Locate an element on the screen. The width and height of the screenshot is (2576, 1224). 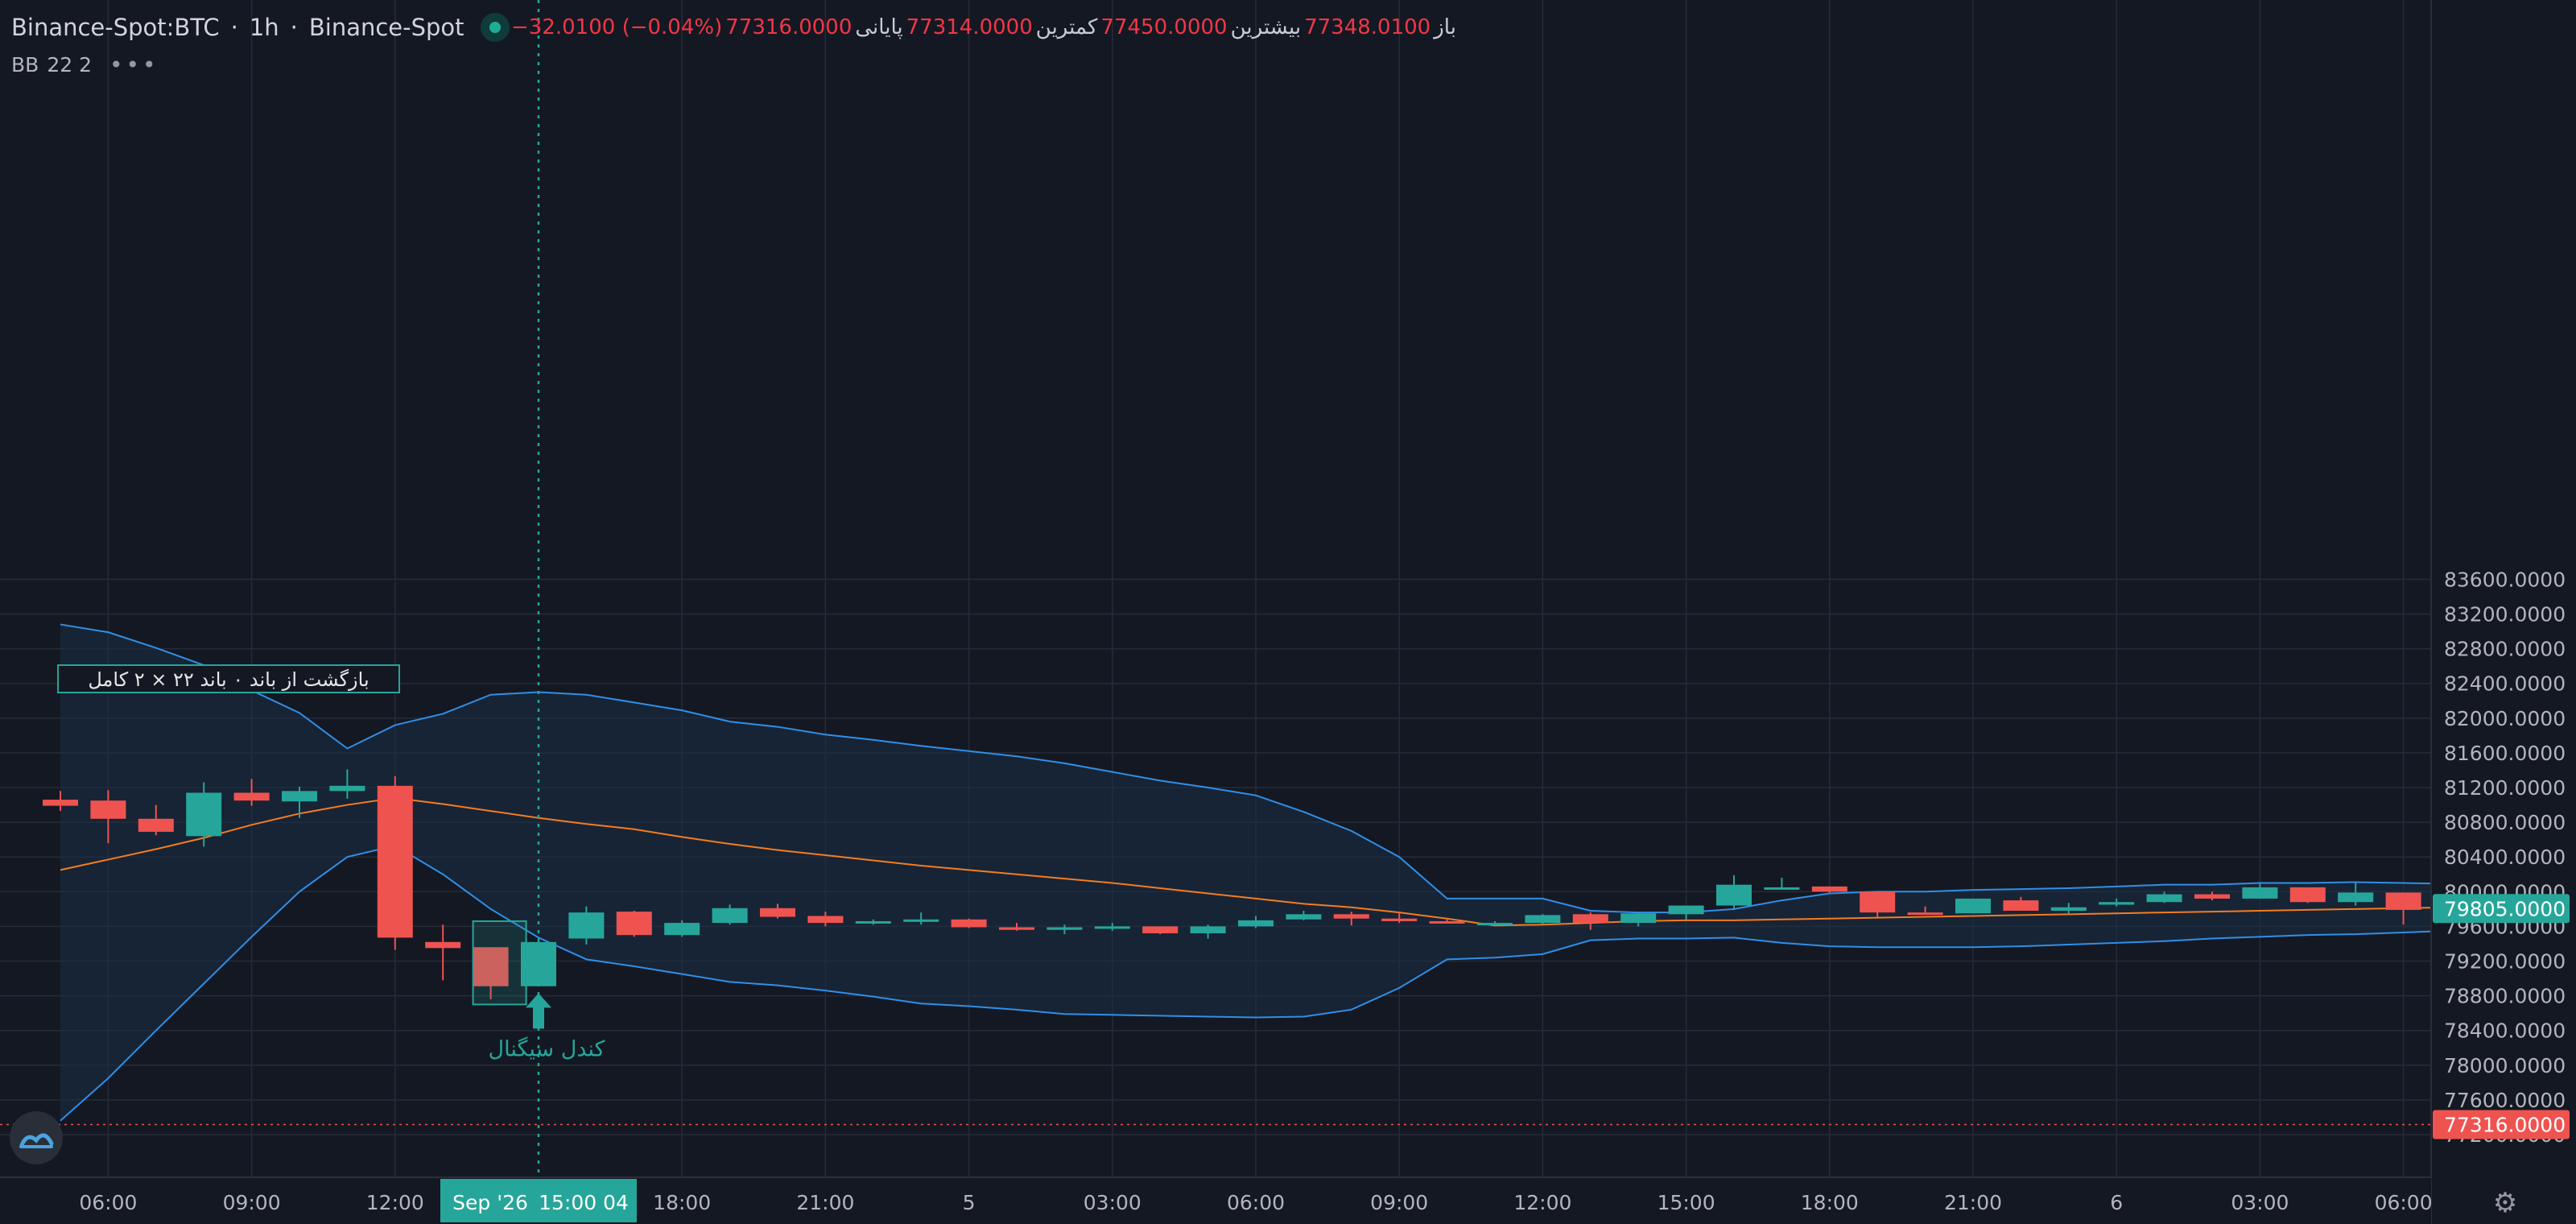
pattern-annotation: بازگشت از باند ۰ باند ۲۲ × ۲ کامل is located at coordinates (228, 678).